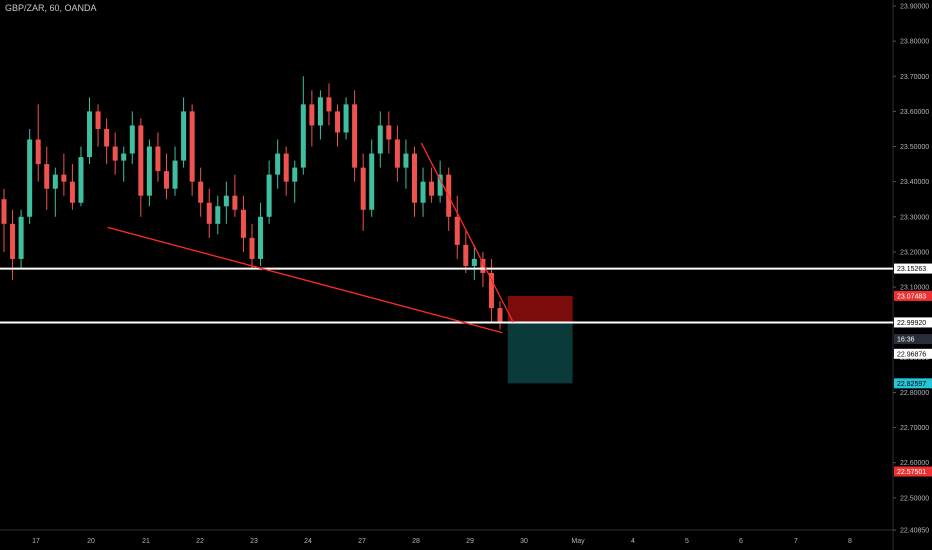 The height and width of the screenshot is (550, 932). What do you see at coordinates (914, 182) in the screenshot?
I see `y-tick-label: 23.40000` at bounding box center [914, 182].